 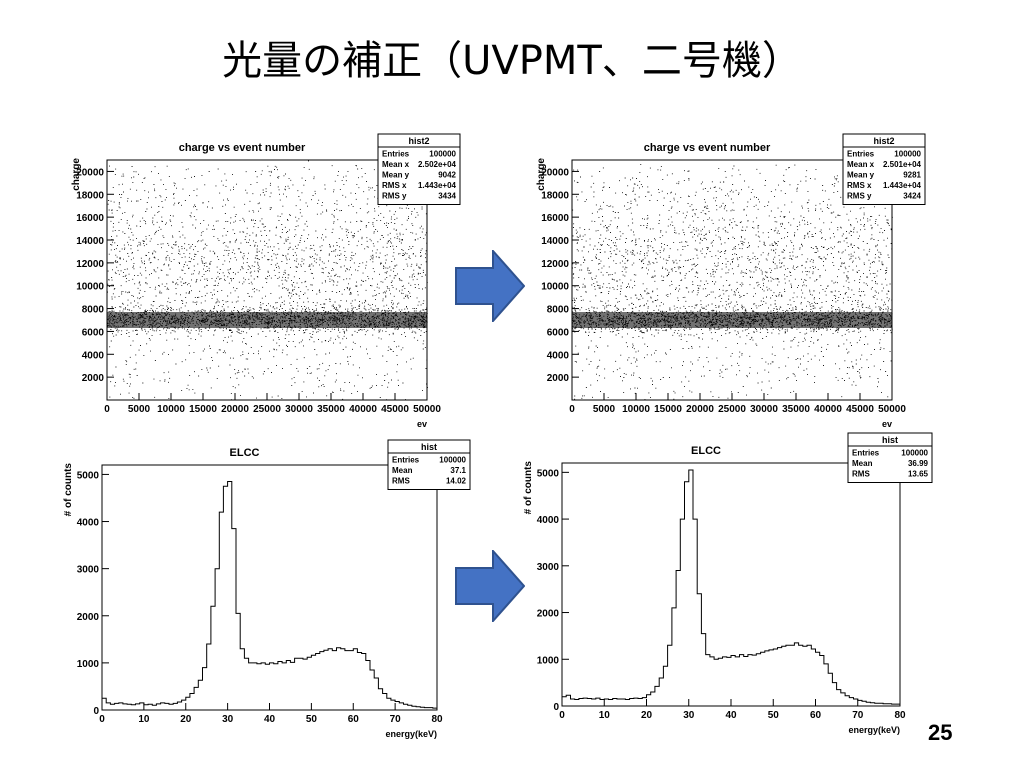 What do you see at coordinates (171, 409) in the screenshot?
I see `x-tick-label: 10000` at bounding box center [171, 409].